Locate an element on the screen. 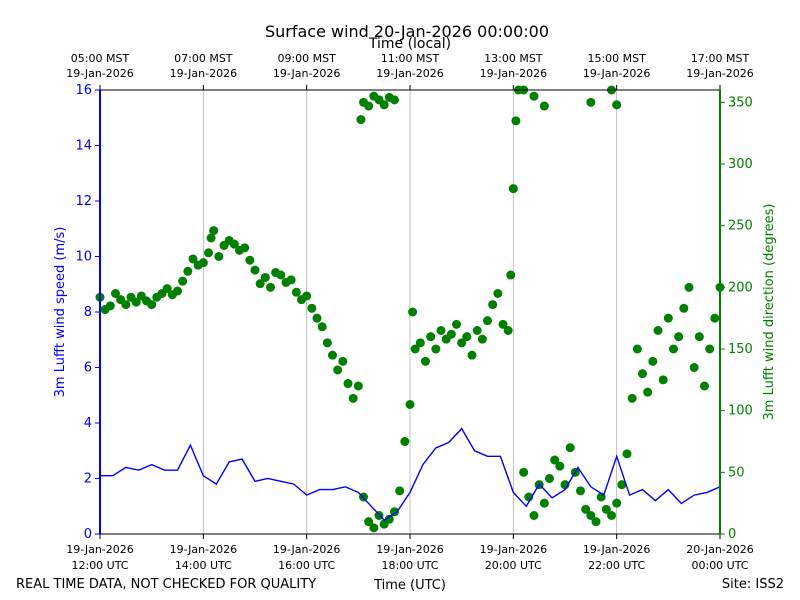 Image resolution: width=800 pixels, height=600 pixels. bottom-tick-date: 19-Jan-2026 is located at coordinates (100, 549).